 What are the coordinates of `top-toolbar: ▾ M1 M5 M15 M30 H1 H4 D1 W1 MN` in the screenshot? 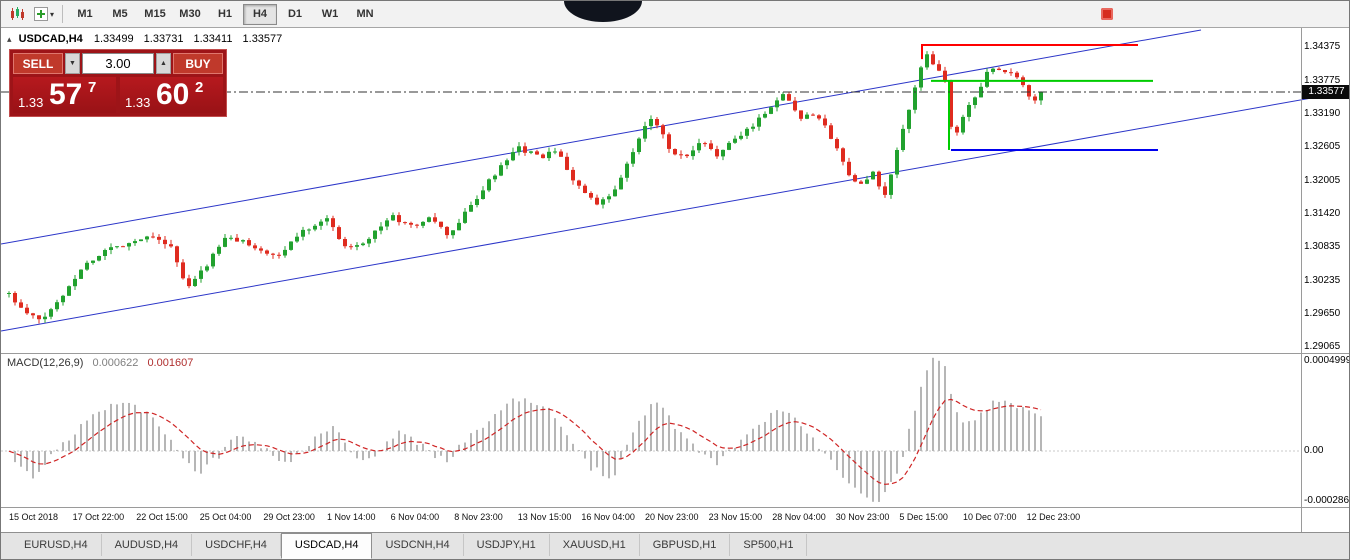 It's located at (675, 14).